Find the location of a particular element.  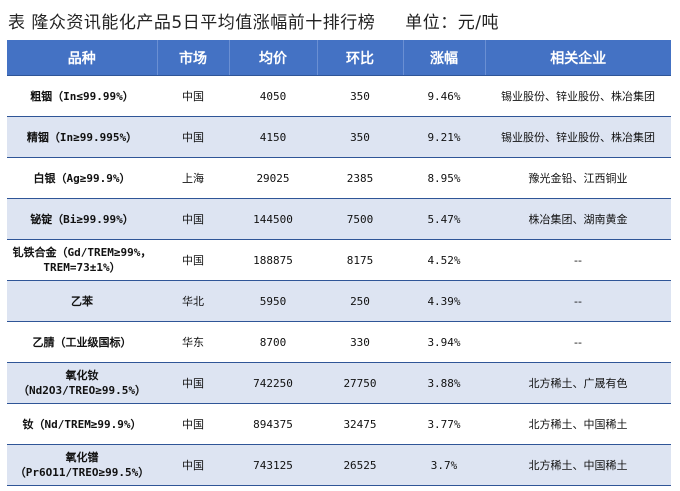

cell-change: 8175 is located at coordinates (360, 260).